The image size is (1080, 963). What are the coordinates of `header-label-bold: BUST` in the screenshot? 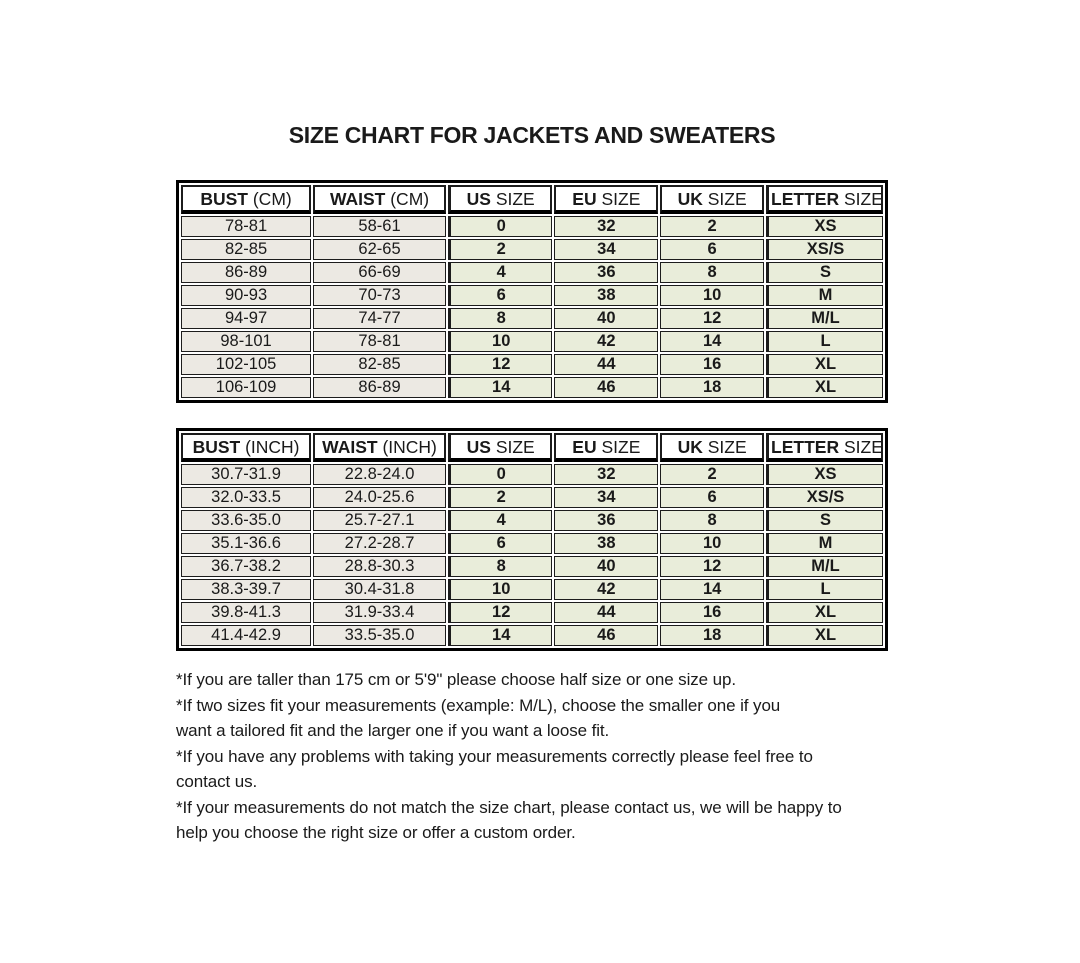 It's located at (224, 198).